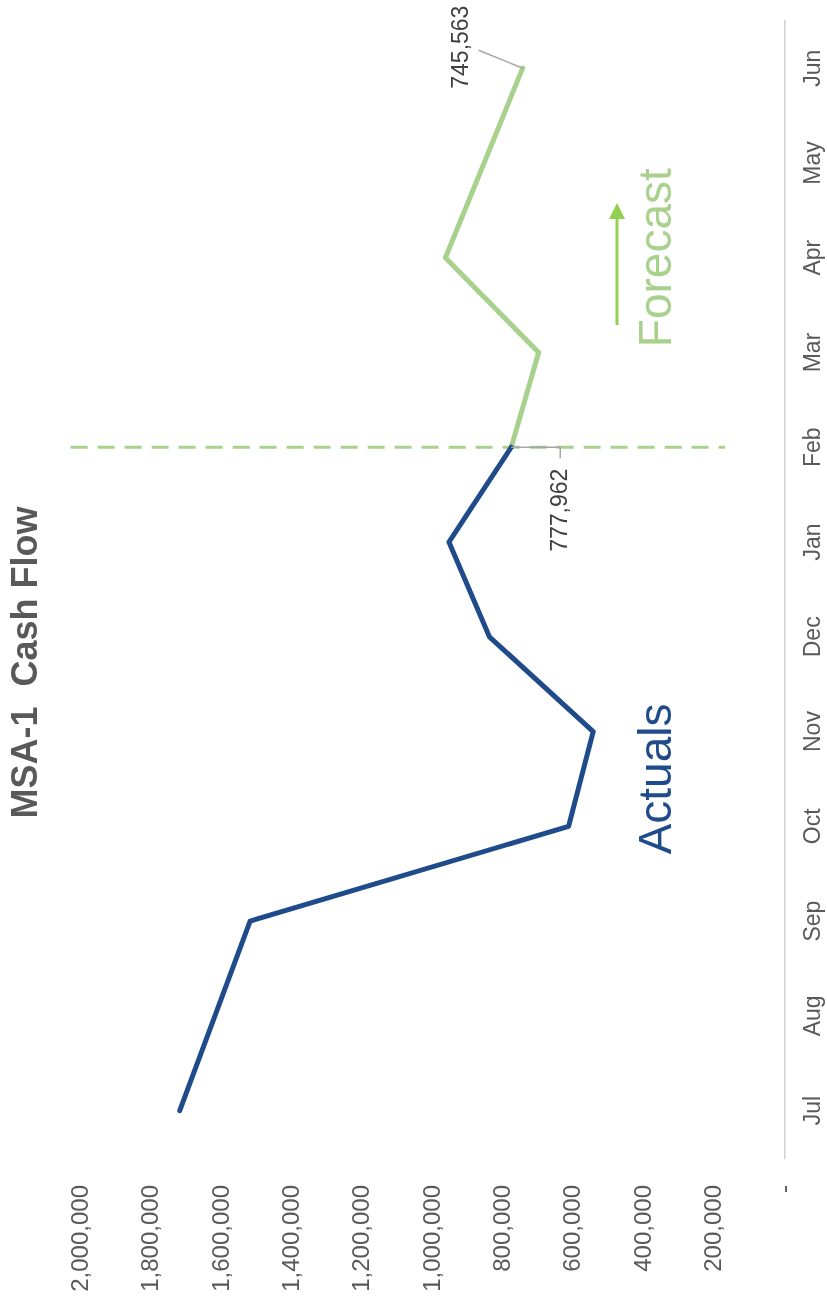 The image size is (827, 1305). Describe the element at coordinates (24, 662) in the screenshot. I see `text: MSA-1 Cash Flow` at that location.